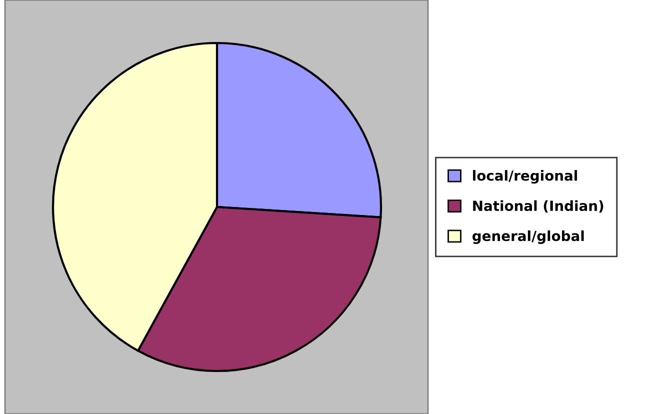 The height and width of the screenshot is (414, 670). I want to click on legend-label: National (Indian), so click(538, 206).